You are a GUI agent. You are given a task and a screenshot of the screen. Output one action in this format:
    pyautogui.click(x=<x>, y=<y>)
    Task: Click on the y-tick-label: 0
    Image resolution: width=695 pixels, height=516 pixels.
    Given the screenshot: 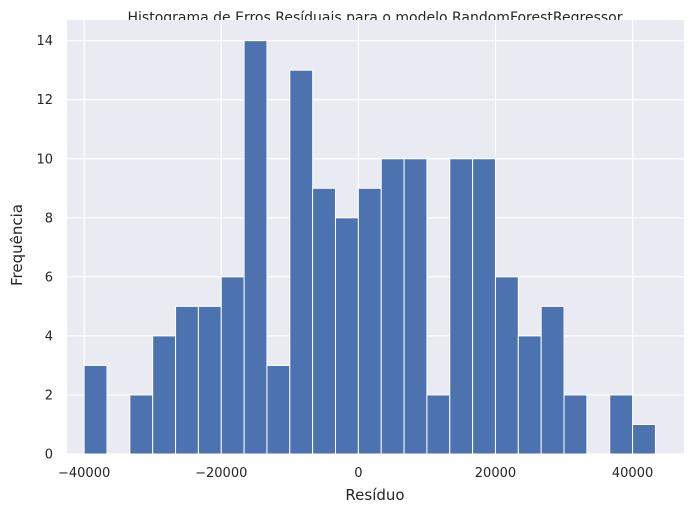 What is the action you would take?
    pyautogui.click(x=49, y=455)
    